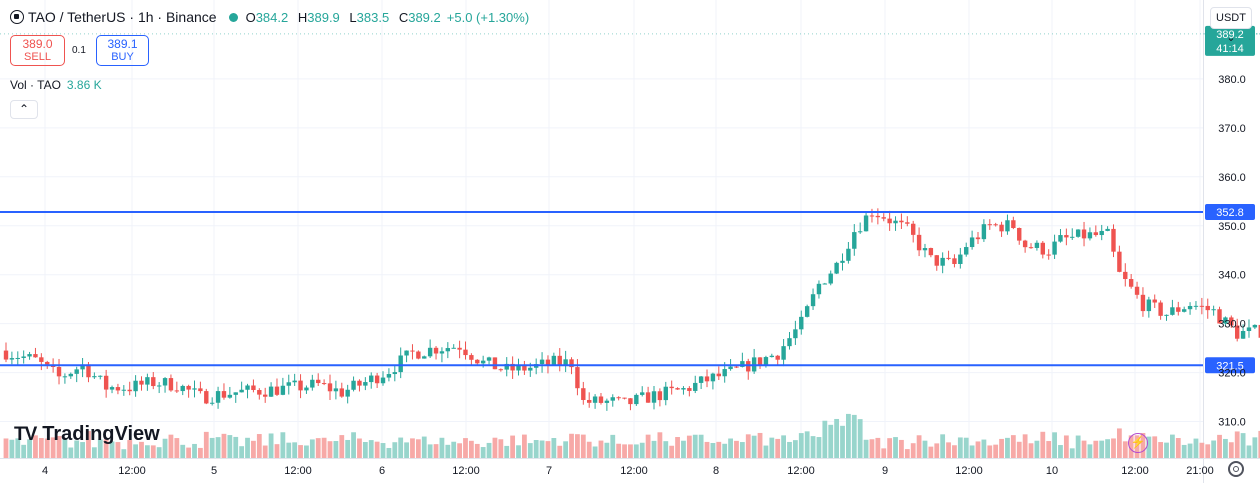  I want to click on y-tick-label: 330.0, so click(1232, 325).